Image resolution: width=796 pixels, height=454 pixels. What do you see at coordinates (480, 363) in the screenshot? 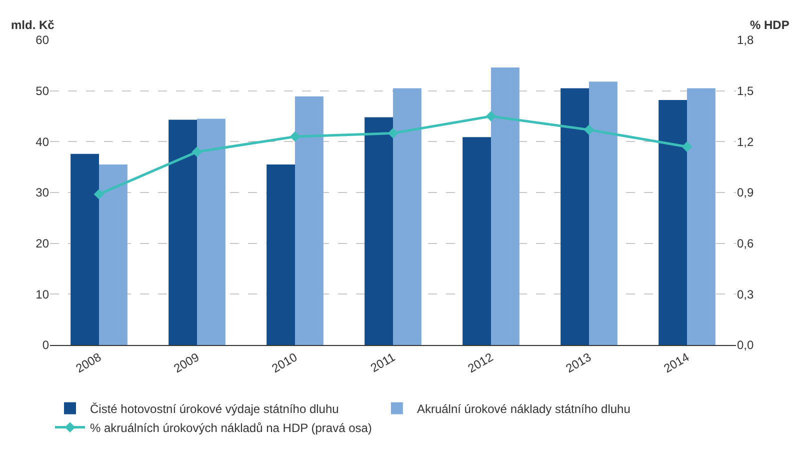
I see `x-tick-label: 2012` at bounding box center [480, 363].